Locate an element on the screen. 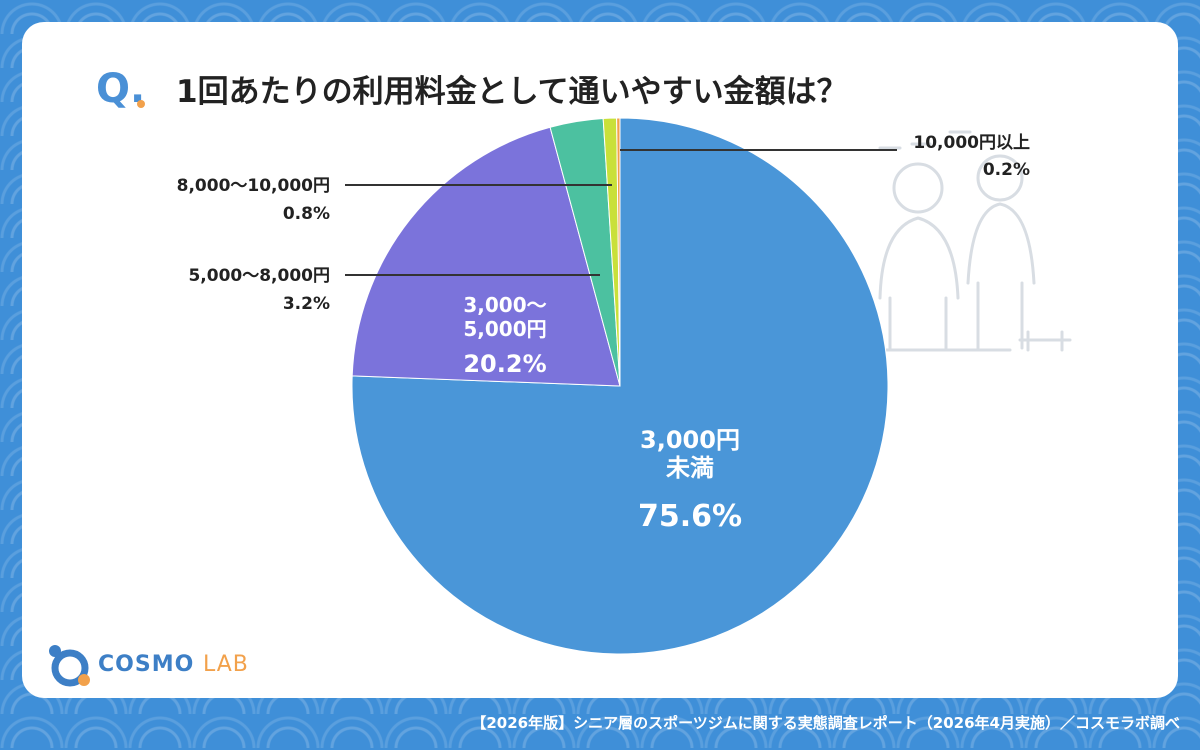 Image resolution: width=1200 pixels, height=750 pixels. slice-label-0-1: 未満 is located at coordinates (690, 468).